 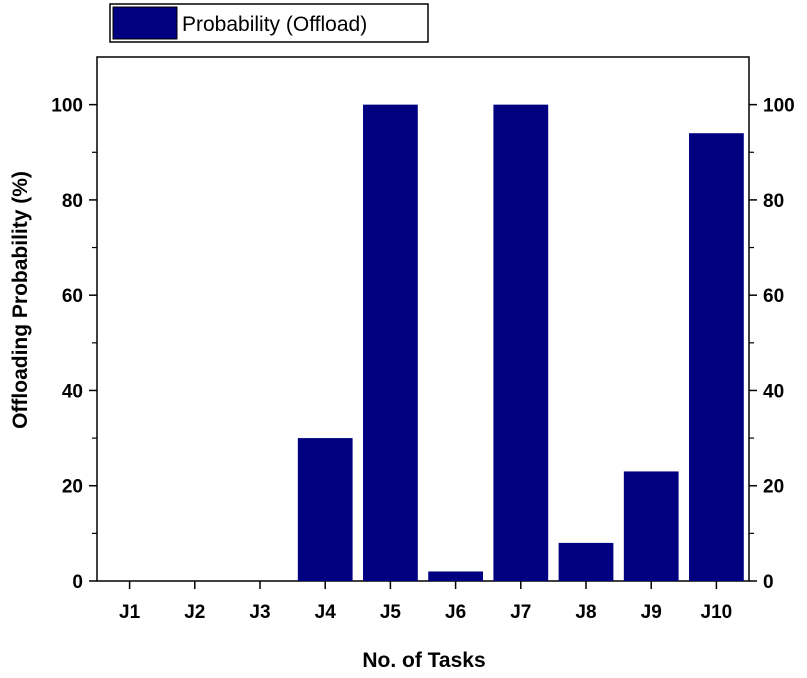 What do you see at coordinates (773, 487) in the screenshot?
I see `y-tick-label-right: 20` at bounding box center [773, 487].